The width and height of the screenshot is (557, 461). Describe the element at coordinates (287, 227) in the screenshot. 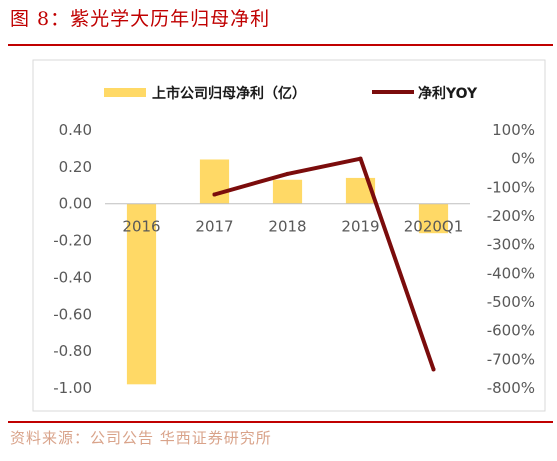

I see `category-label: 2018` at that location.